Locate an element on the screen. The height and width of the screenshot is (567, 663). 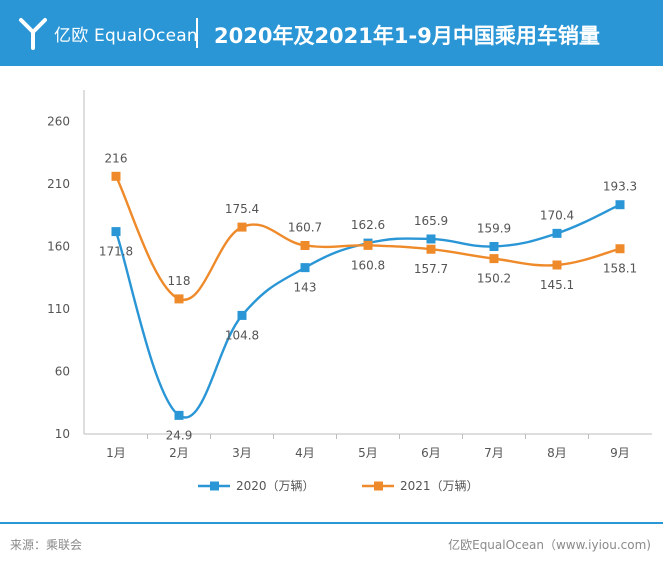
brand-name: 亿欧 EqualOcean is located at coordinates (126, 35).